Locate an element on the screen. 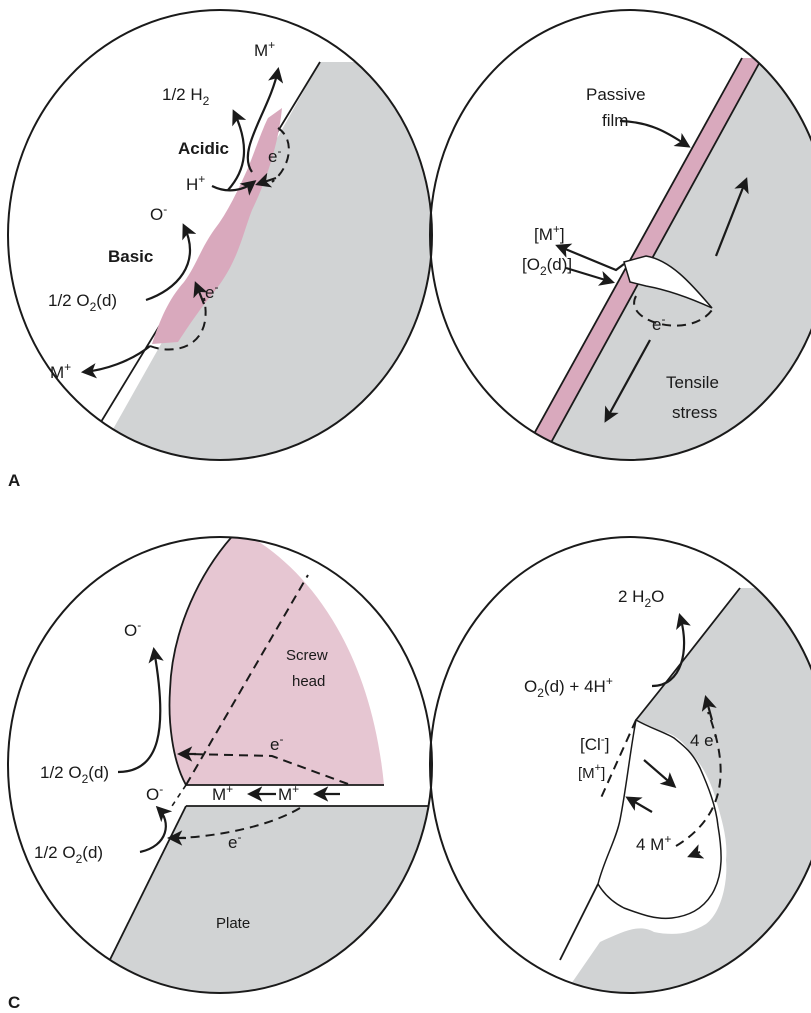 The width and height of the screenshot is (811, 1013). label-half-o2-top: 1/2 O2(d) is located at coordinates (74, 774).